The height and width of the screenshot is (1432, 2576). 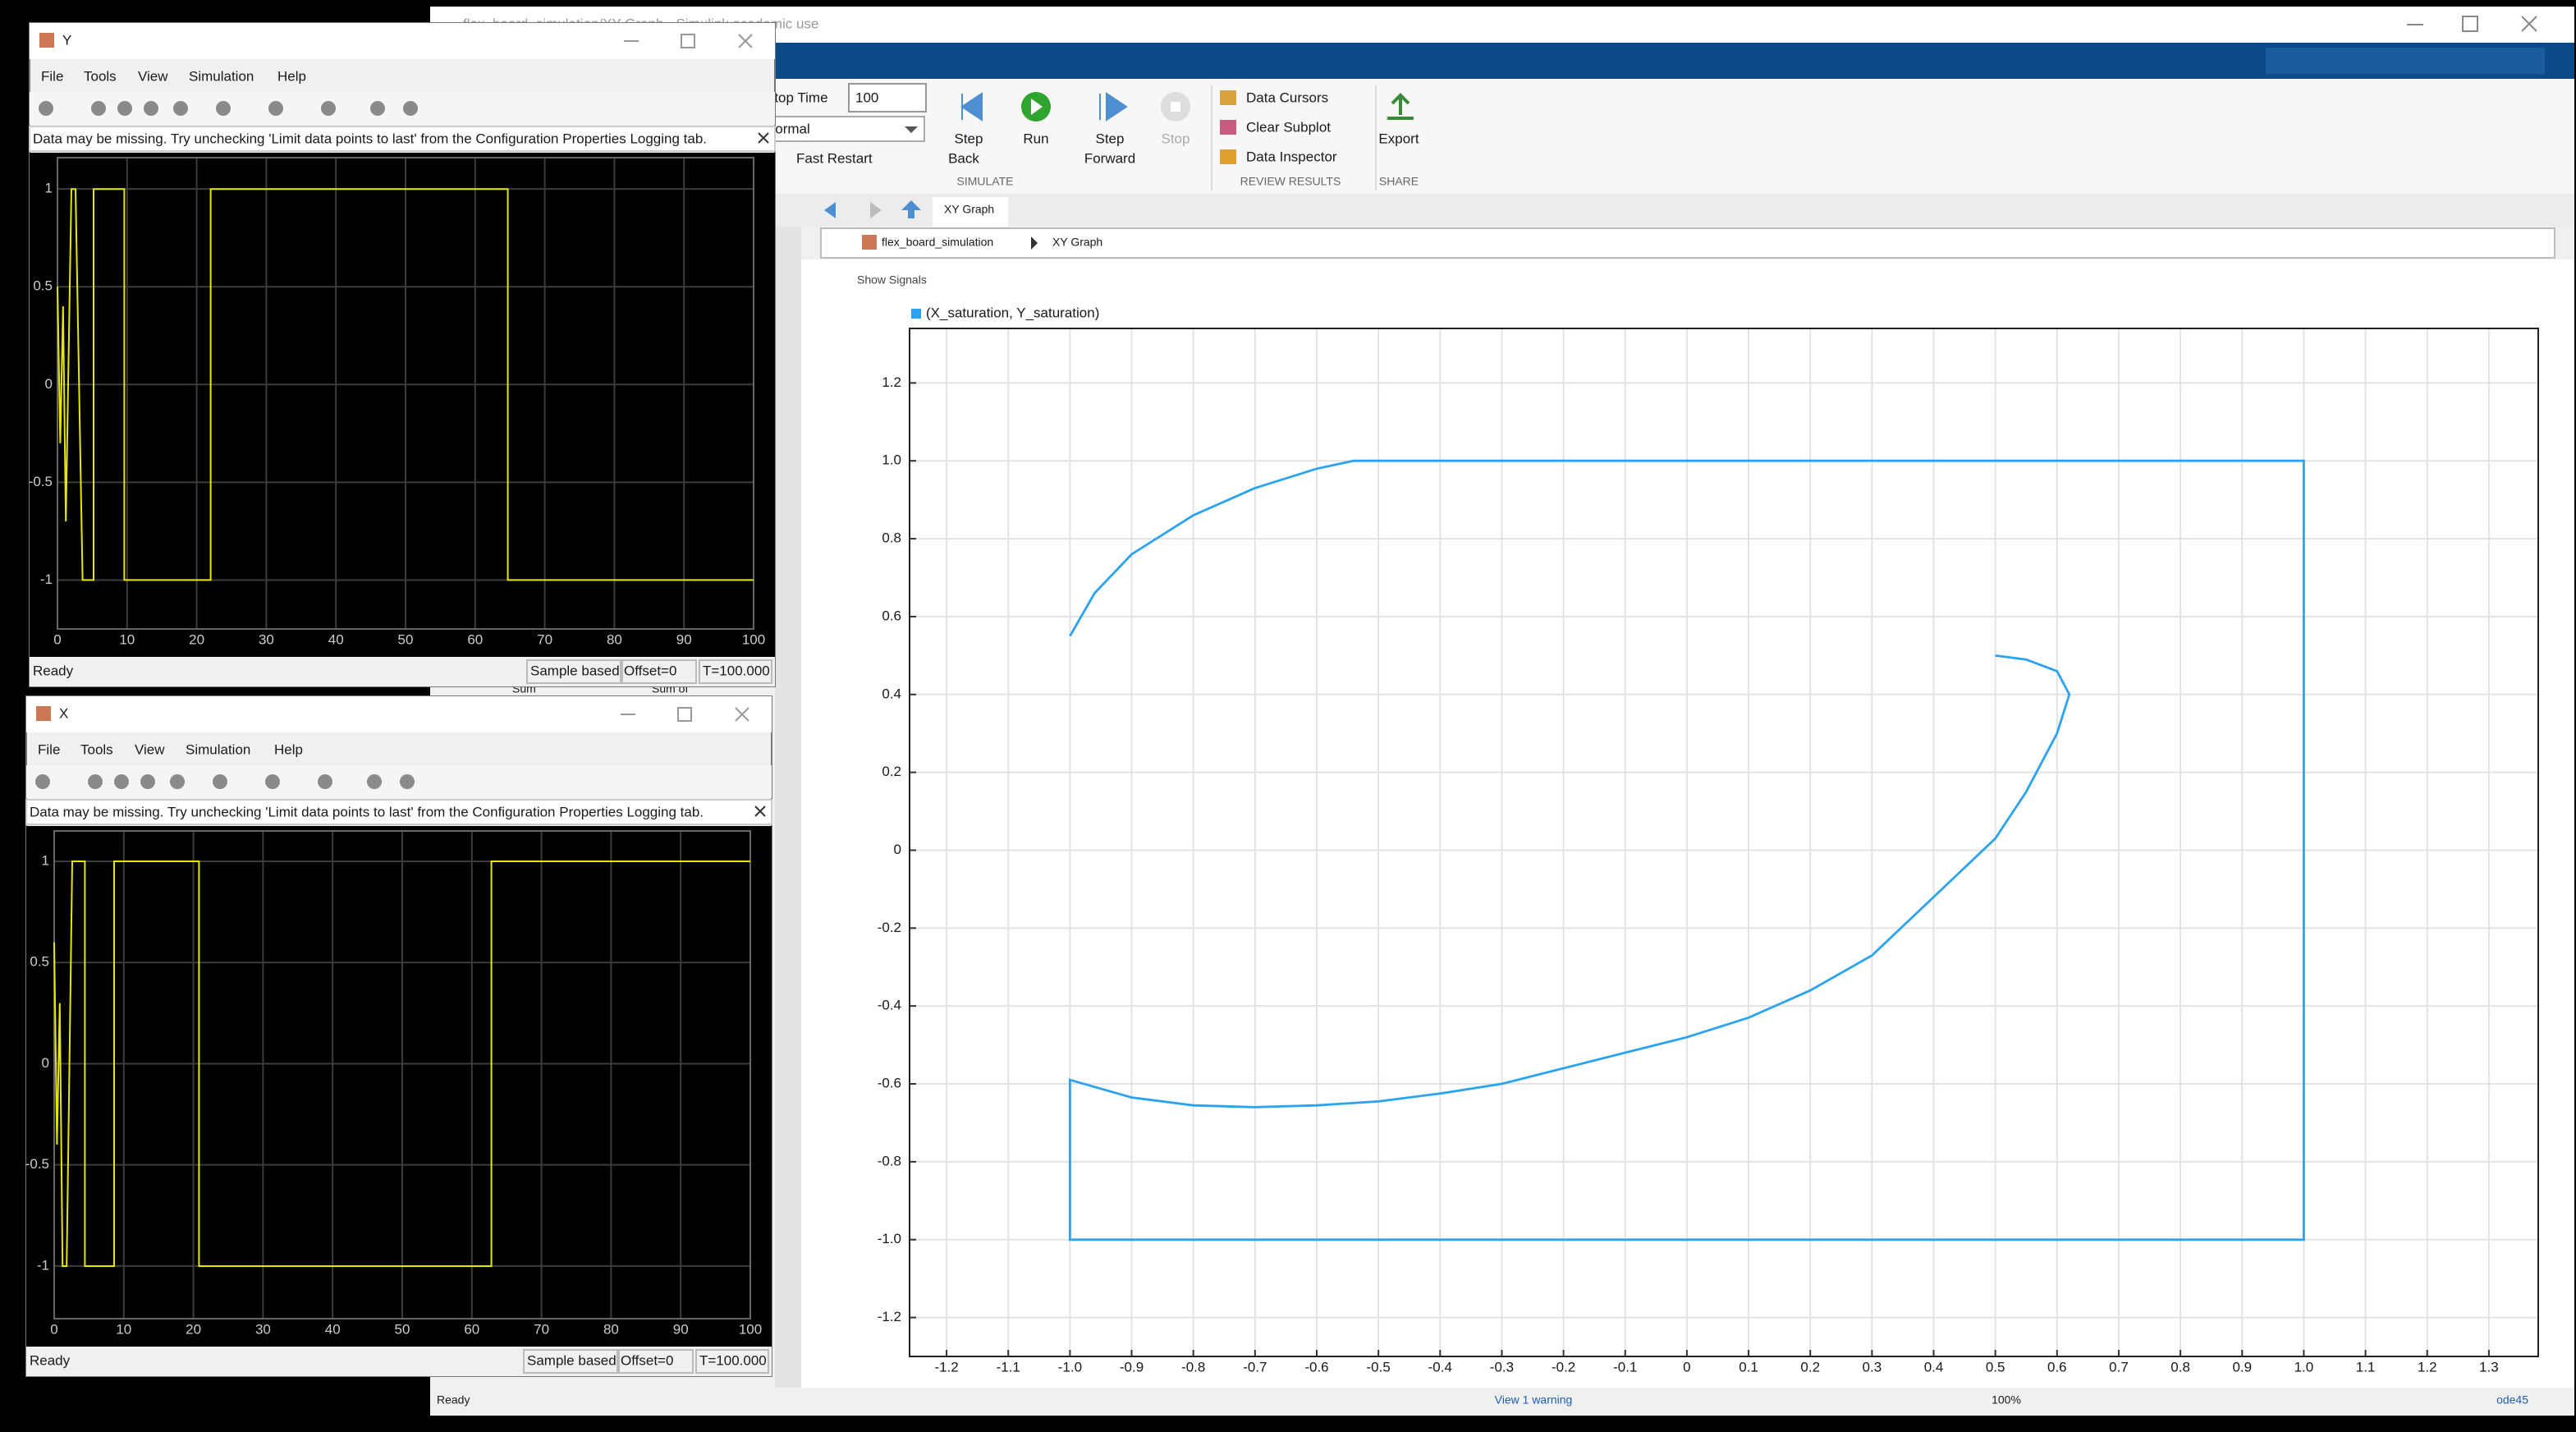 I want to click on axes-box, so click(x=406, y=393).